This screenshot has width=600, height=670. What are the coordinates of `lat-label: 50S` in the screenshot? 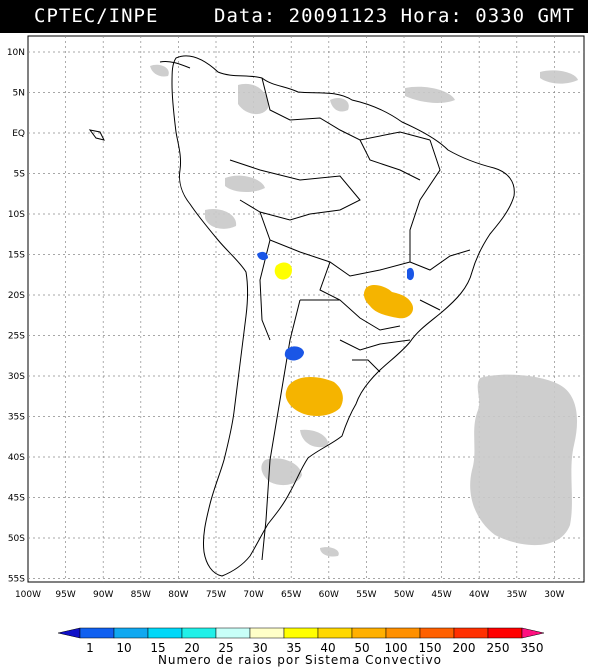 It's located at (16, 539).